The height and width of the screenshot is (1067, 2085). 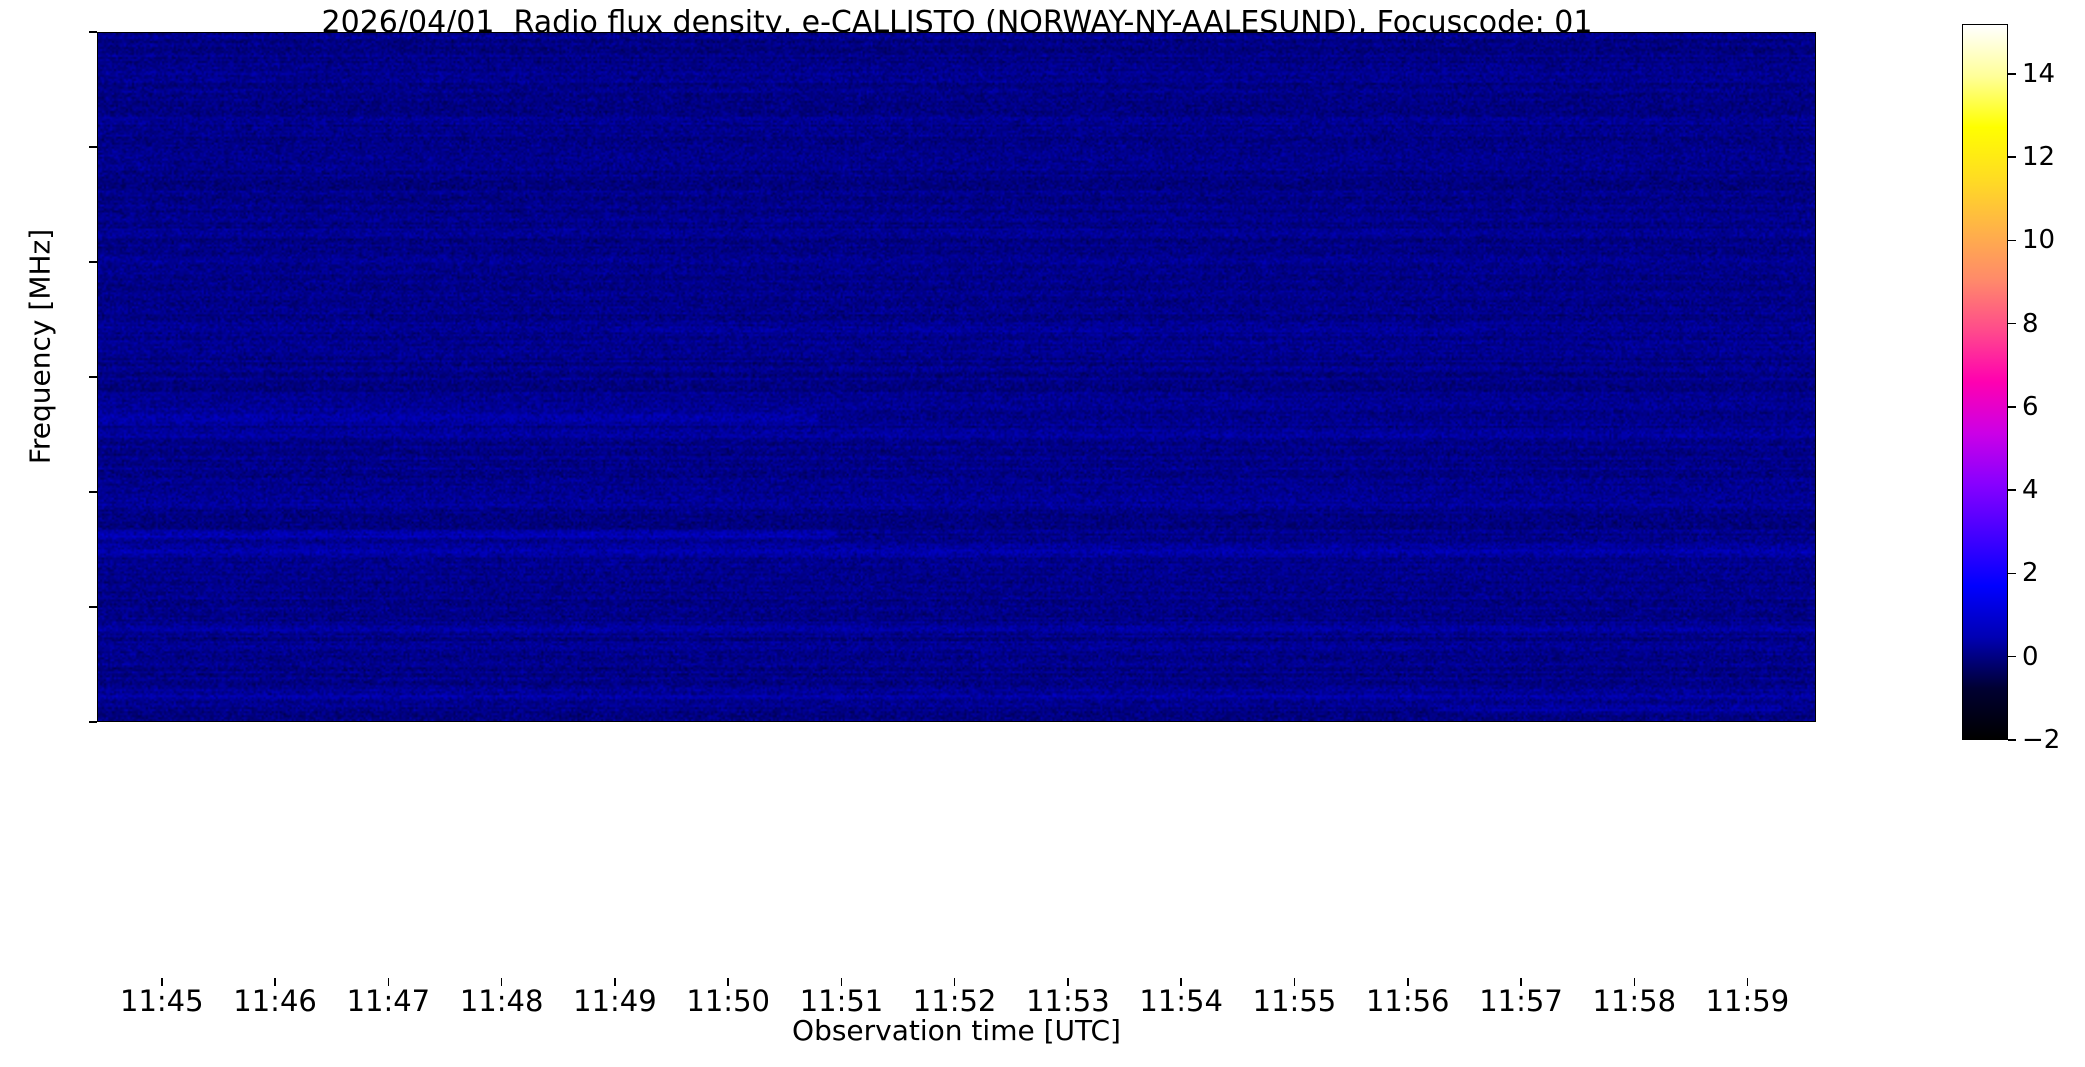 I want to click on x-tick-label: 11:55, so click(x=1294, y=1001).